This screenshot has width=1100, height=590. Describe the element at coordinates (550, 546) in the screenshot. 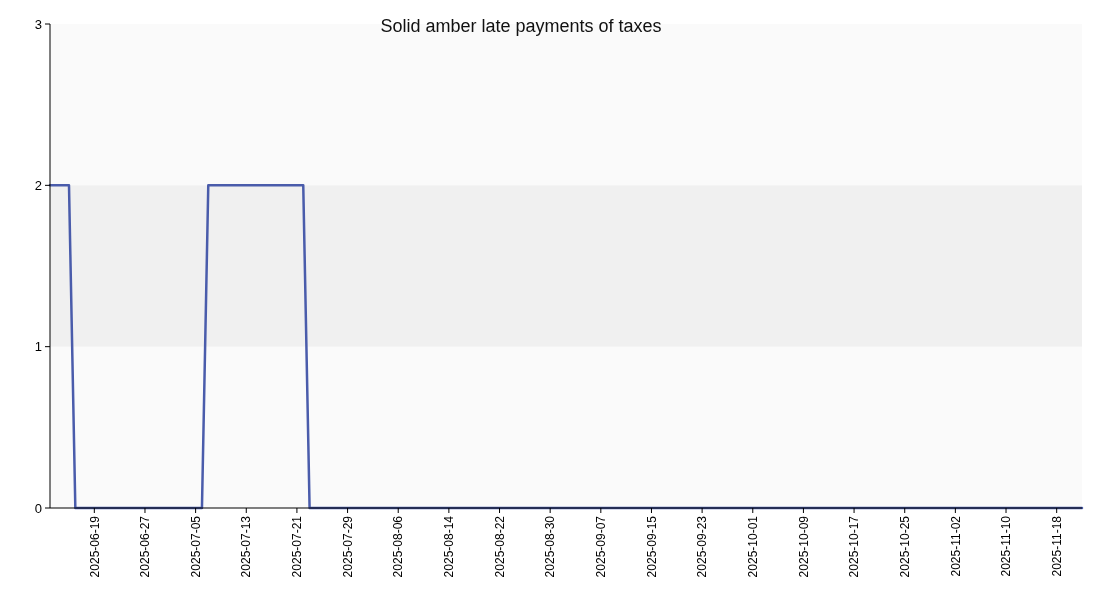

I see `x-tick-label: 2025-08-30` at that location.